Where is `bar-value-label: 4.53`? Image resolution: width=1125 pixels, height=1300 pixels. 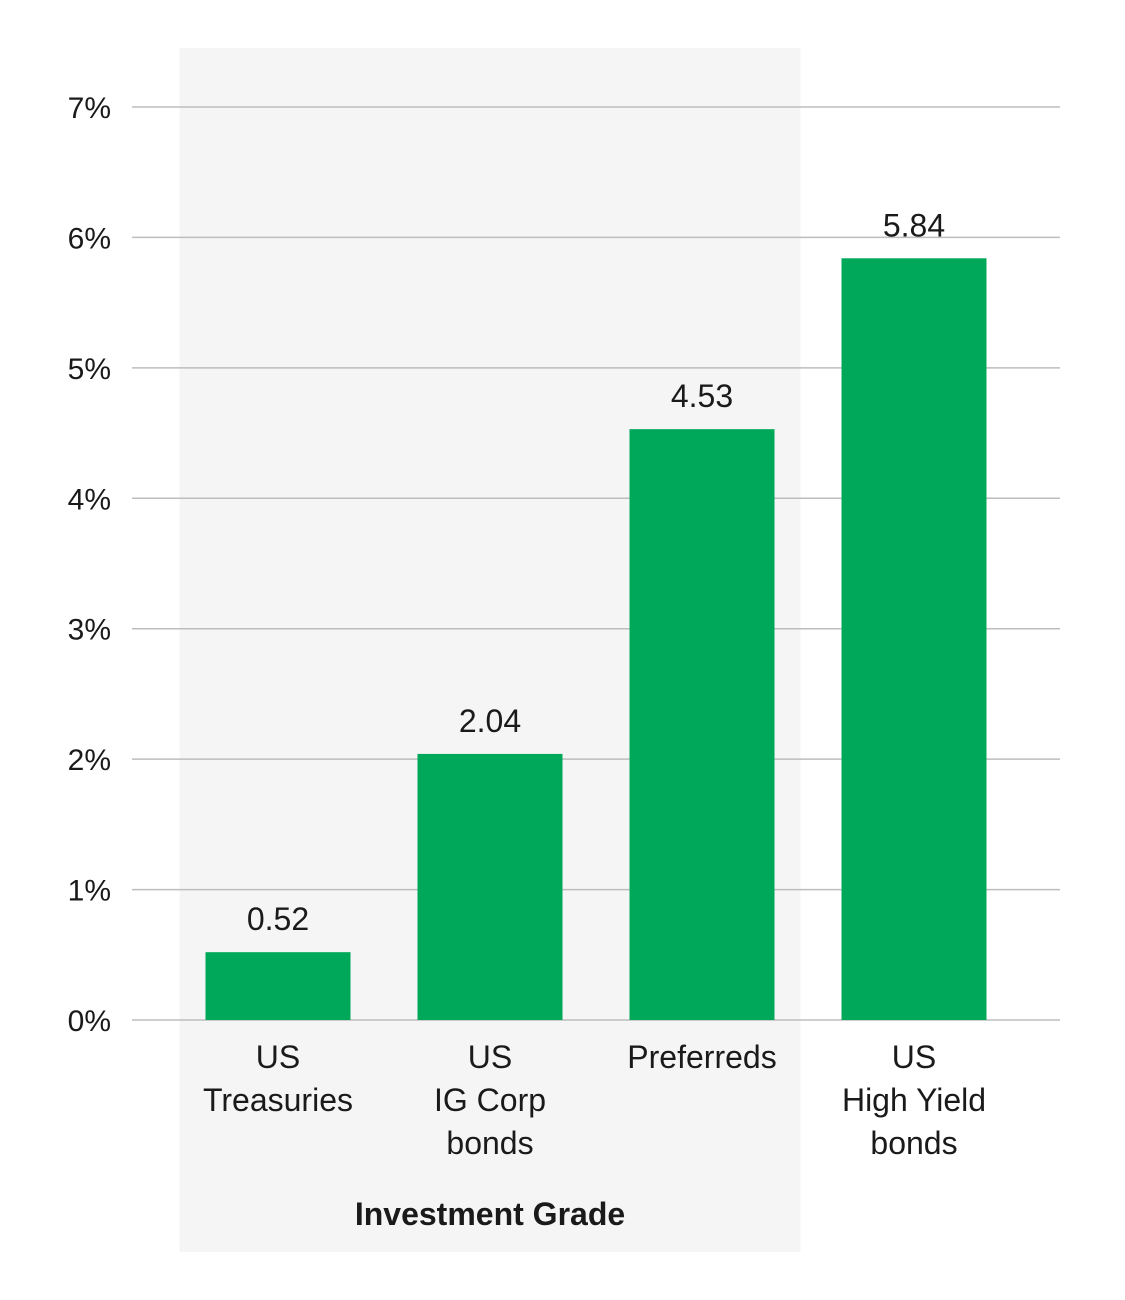
bar-value-label: 4.53 is located at coordinates (702, 396).